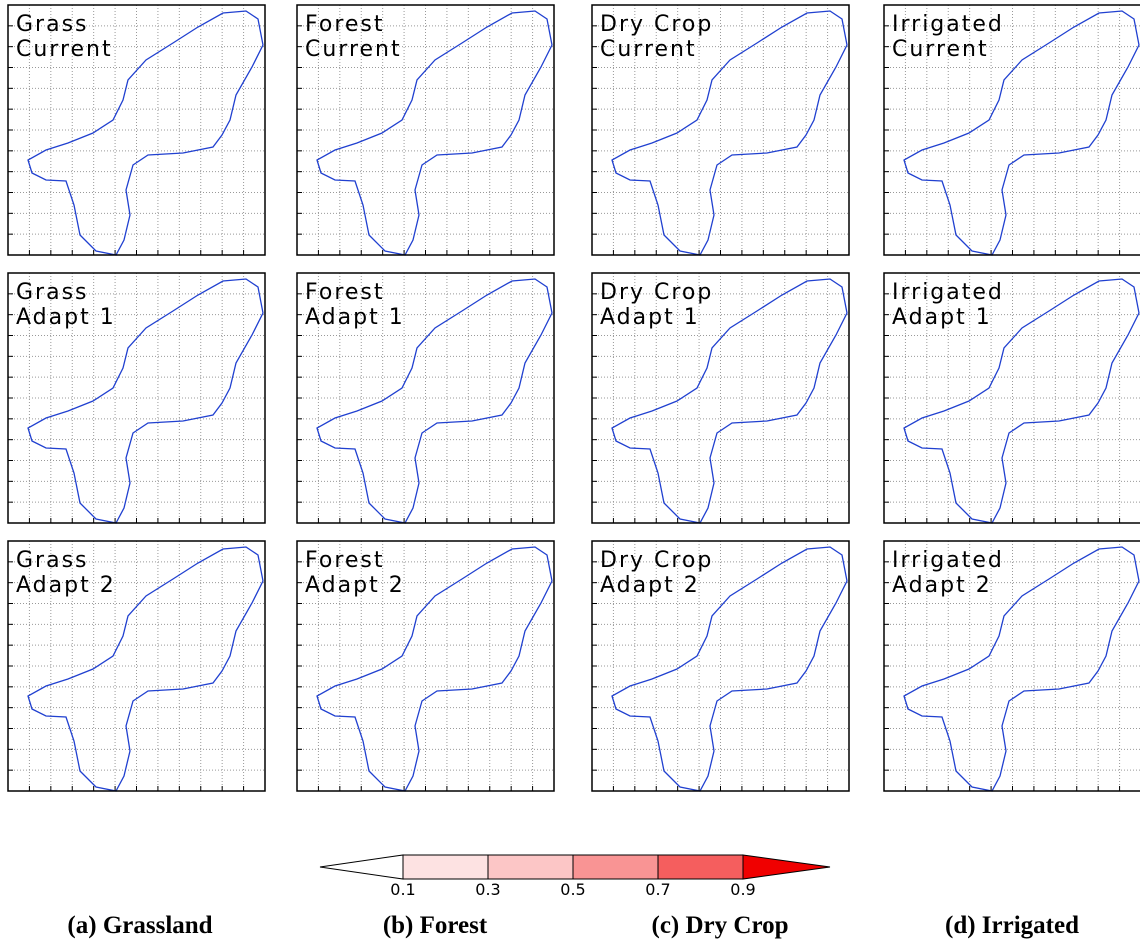  What do you see at coordinates (361, 867) in the screenshot?
I see `colorbar-under` at bounding box center [361, 867].